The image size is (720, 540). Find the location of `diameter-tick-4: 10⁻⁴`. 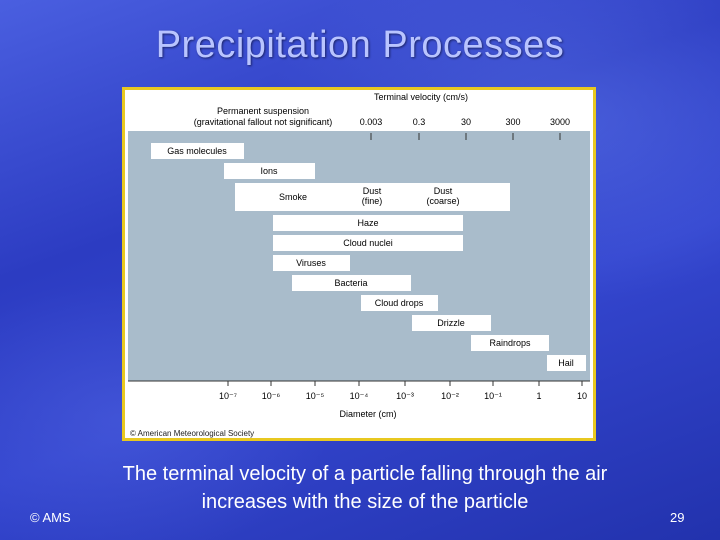

diameter-tick-4: 10⁻⁴ is located at coordinates (359, 396).